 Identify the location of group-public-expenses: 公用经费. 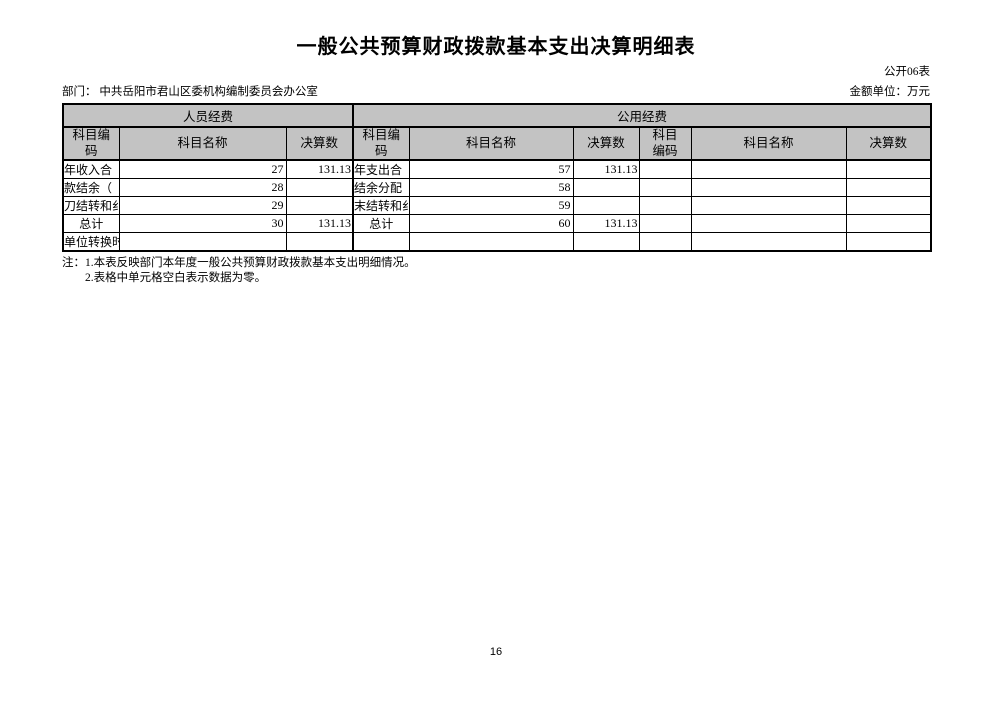
(642, 115).